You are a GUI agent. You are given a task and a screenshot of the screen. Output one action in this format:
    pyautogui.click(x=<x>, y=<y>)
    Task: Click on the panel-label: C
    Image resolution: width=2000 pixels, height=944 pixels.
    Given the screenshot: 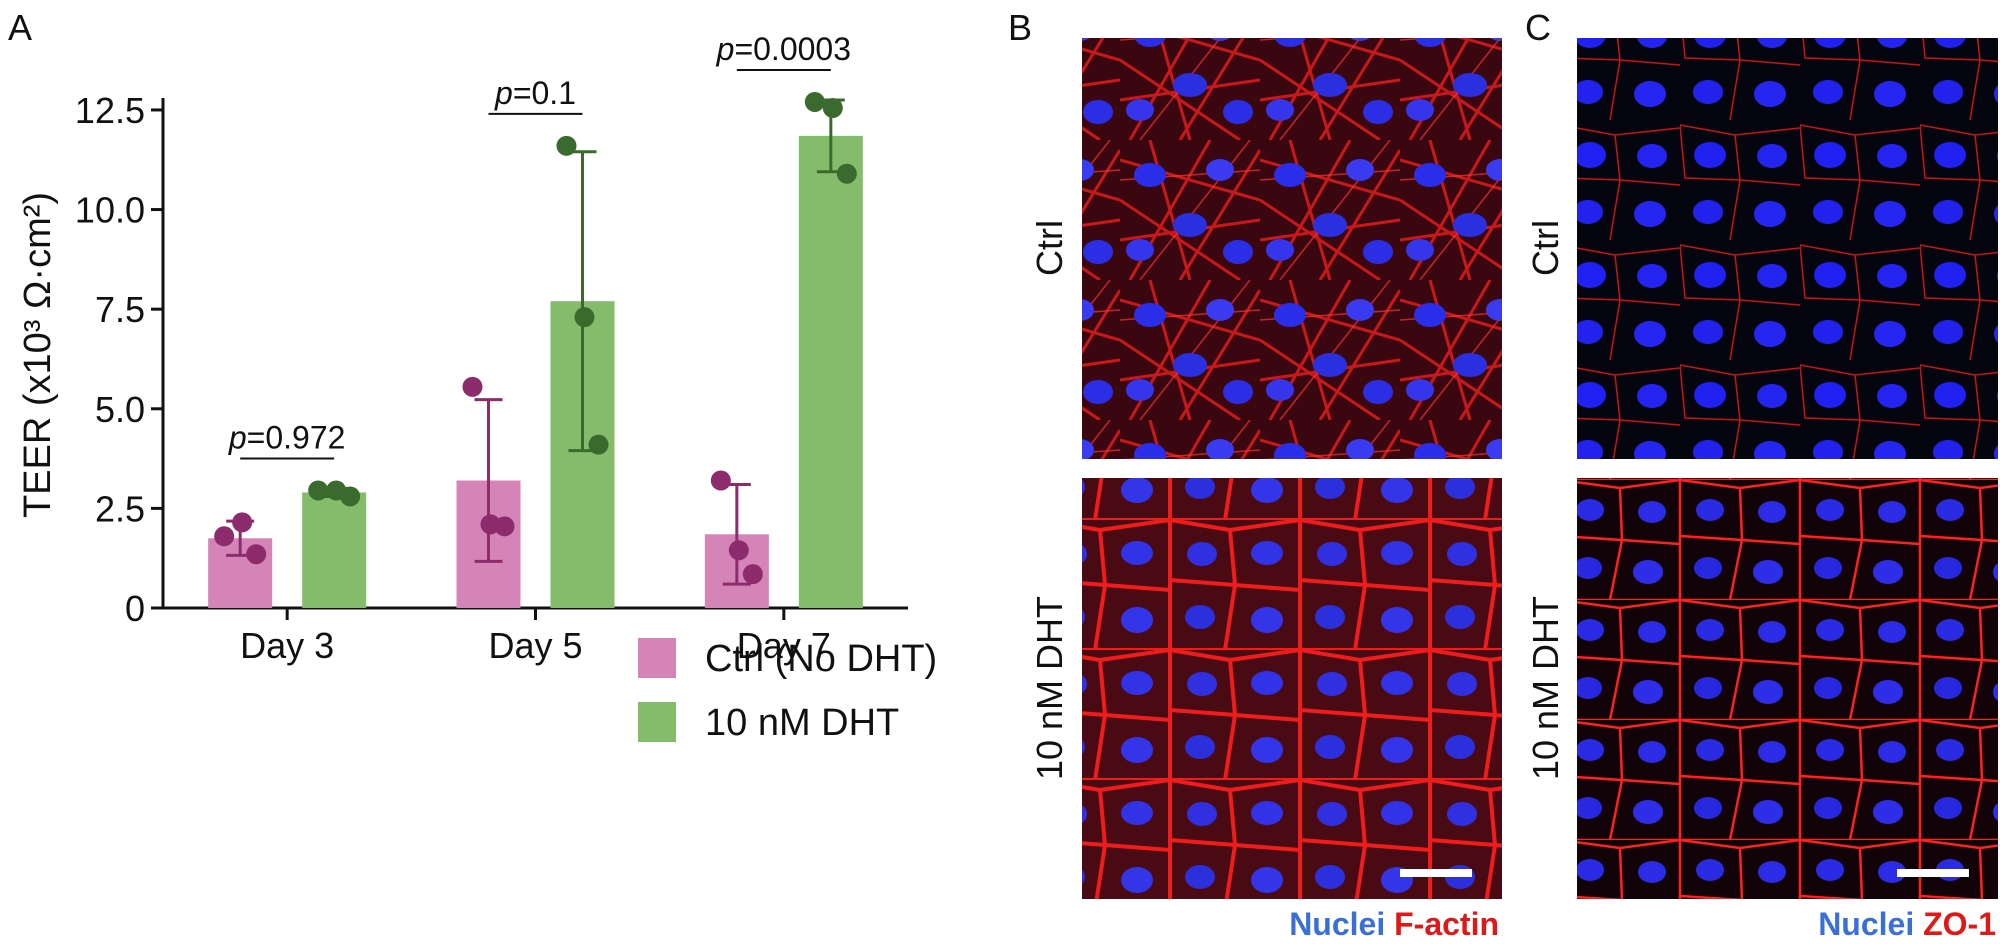 What is the action you would take?
    pyautogui.click(x=1538, y=27)
    